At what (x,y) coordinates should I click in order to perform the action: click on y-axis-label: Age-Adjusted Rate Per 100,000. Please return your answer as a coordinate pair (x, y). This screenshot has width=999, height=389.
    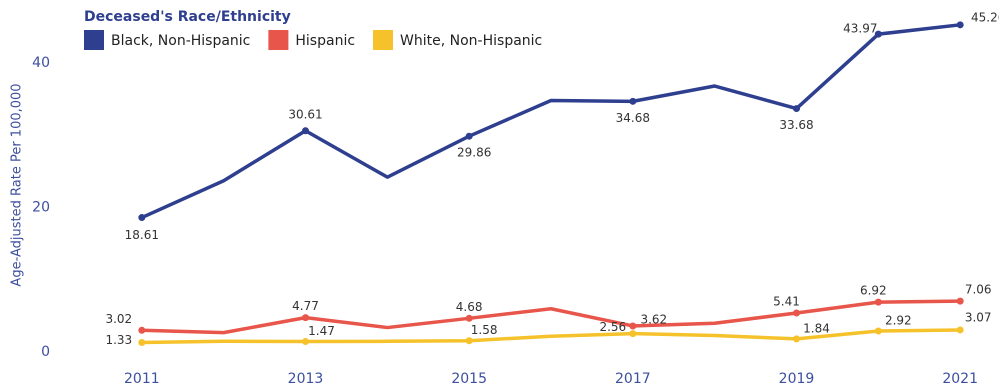
    Looking at the image, I should click on (17, 184).